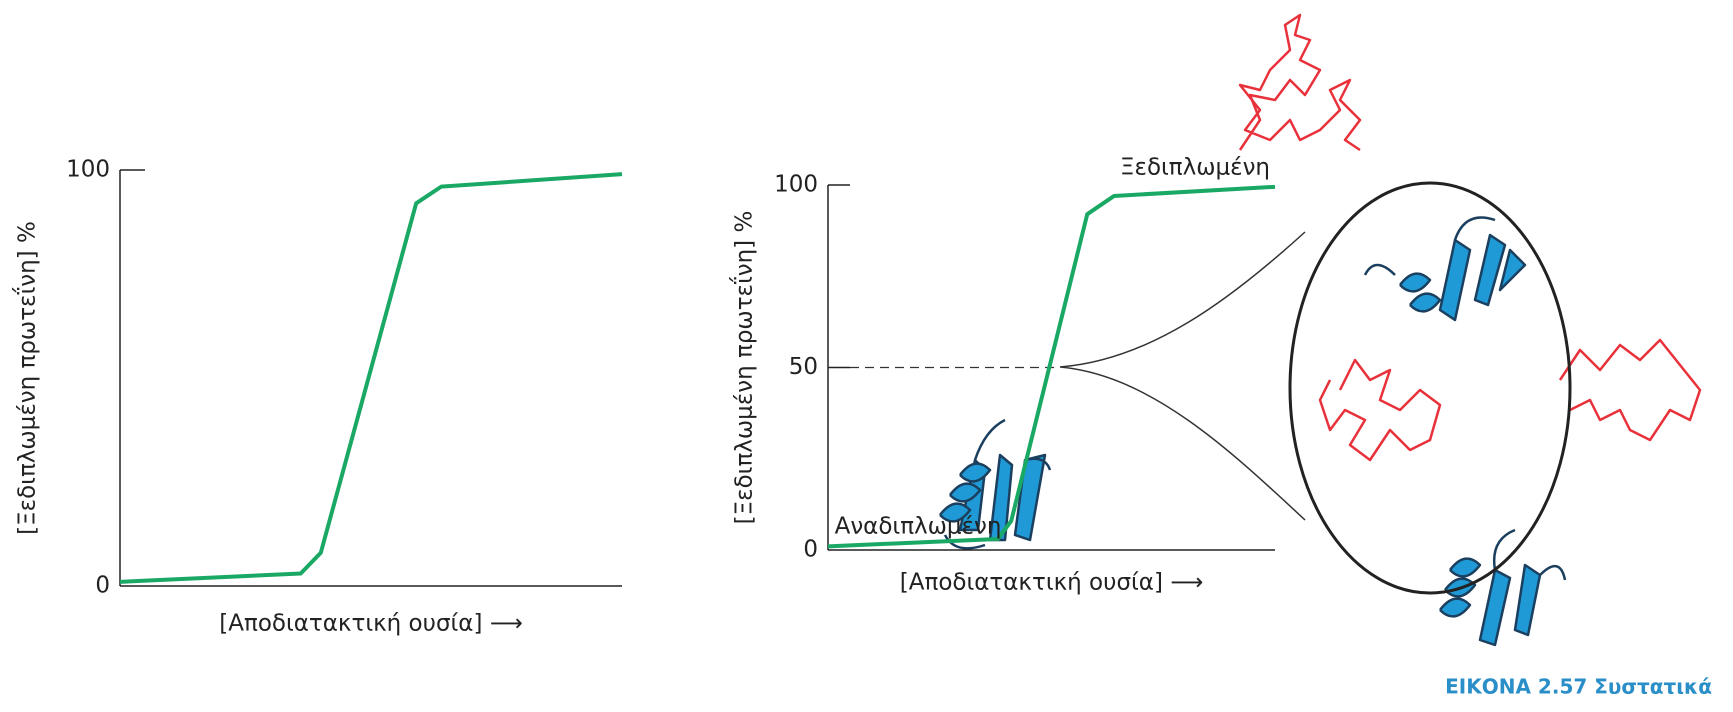  I want to click on unfolded-protein-top, so click(1300, 82).